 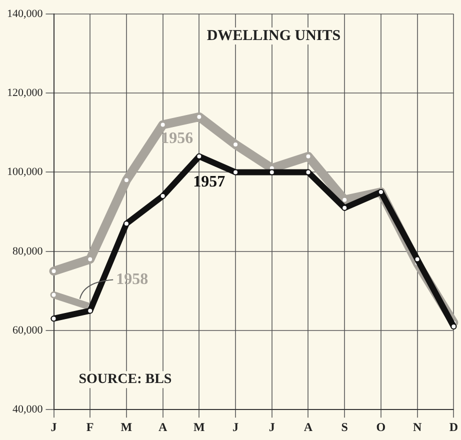 I want to click on y-tick-label: 60,000, so click(x=28, y=330).